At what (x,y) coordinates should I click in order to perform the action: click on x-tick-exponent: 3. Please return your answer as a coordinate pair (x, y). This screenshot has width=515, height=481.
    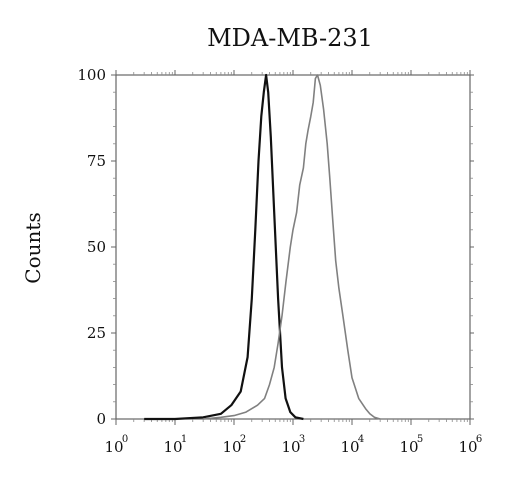
    Looking at the image, I should click on (302, 439).